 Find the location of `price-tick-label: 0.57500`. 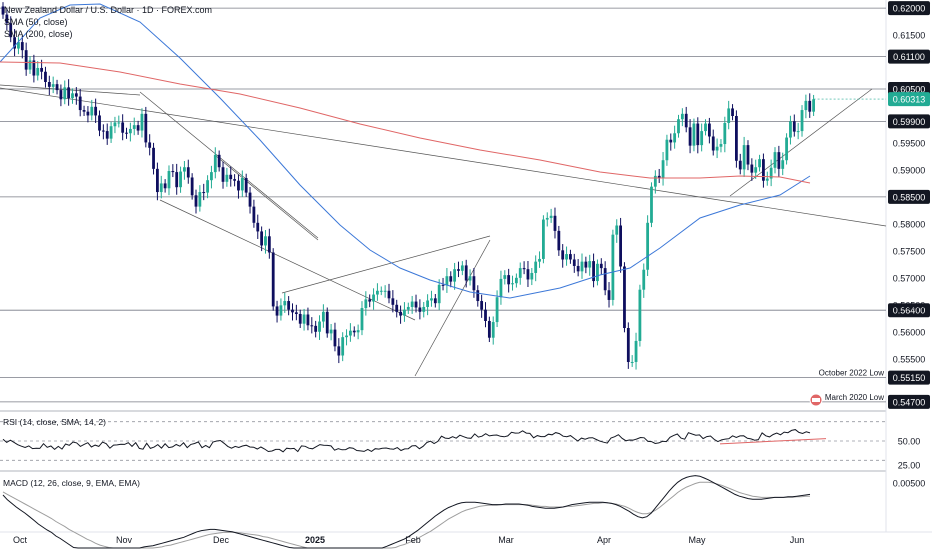

price-tick-label: 0.57500 is located at coordinates (909, 251).